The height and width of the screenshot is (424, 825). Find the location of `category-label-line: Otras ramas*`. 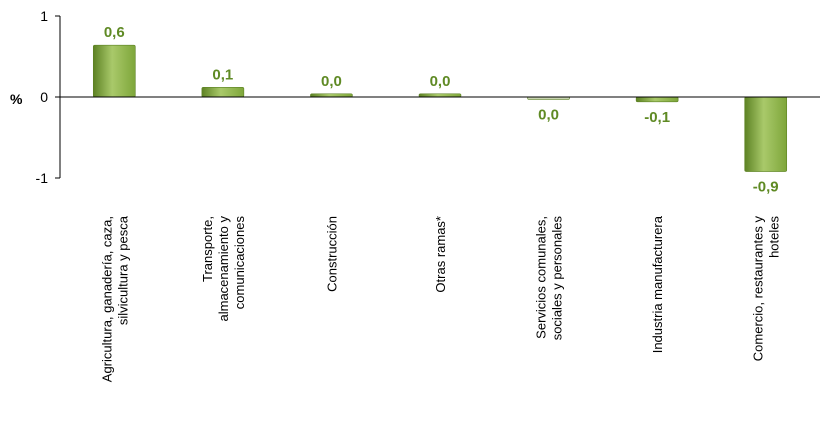

category-label-line: Otras ramas* is located at coordinates (440, 254).